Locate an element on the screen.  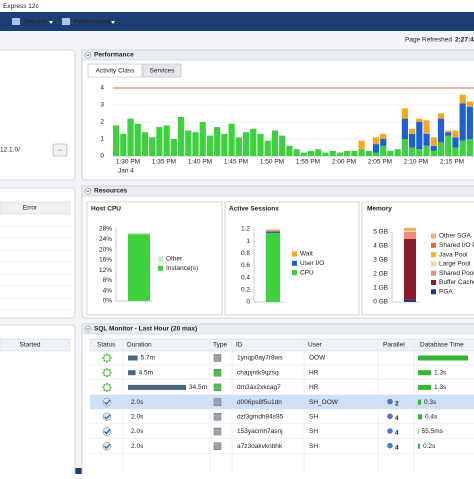
duration-label: 4.5m is located at coordinates (146, 372).